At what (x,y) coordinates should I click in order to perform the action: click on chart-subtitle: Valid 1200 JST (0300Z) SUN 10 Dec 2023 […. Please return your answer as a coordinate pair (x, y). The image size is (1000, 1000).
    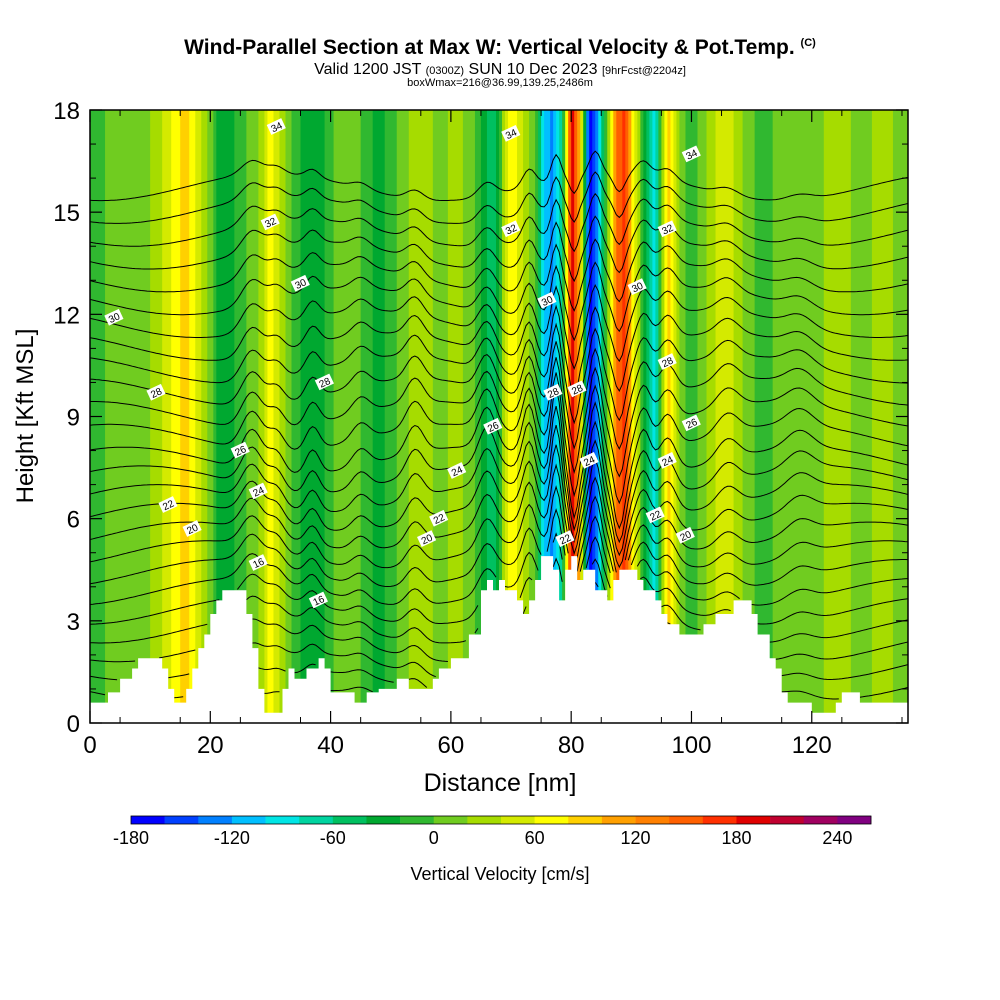
    Looking at the image, I should click on (500, 70).